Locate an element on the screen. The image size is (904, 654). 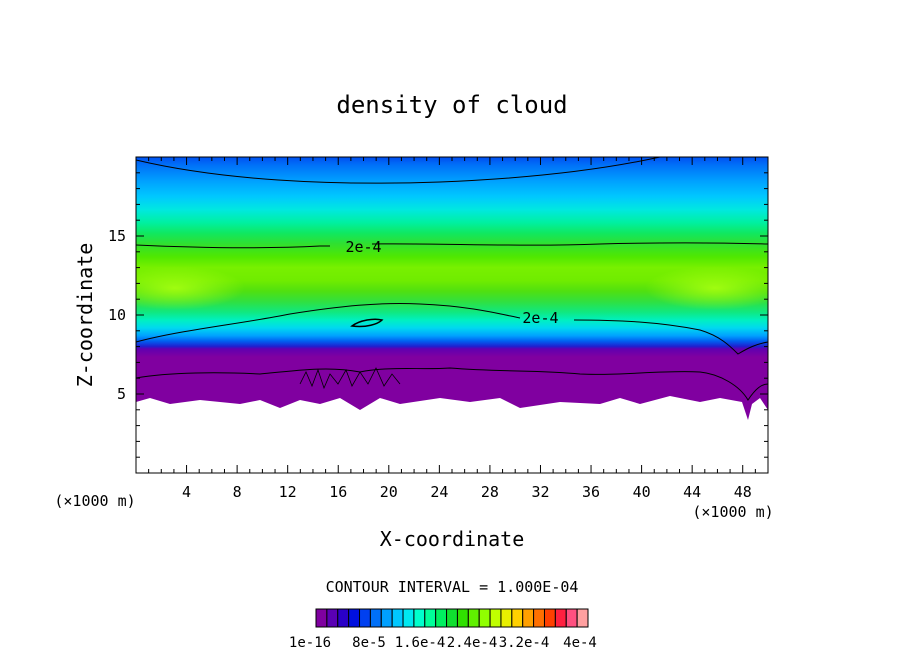
colorbar-label: 8e-5 is located at coordinates (369, 643).